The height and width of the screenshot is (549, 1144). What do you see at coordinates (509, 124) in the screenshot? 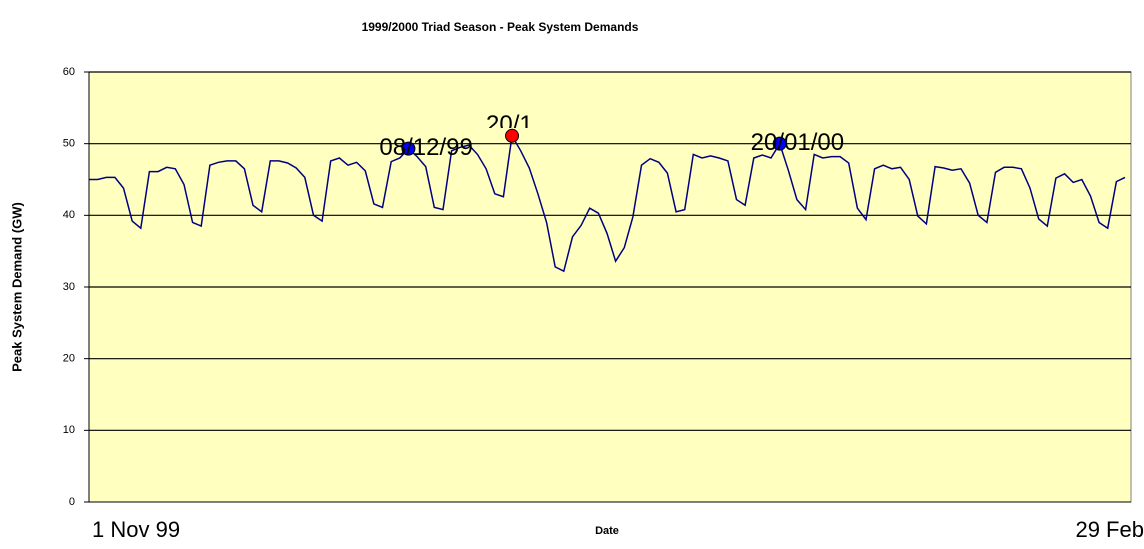
I see `triad-label: 20/1` at bounding box center [509, 124].